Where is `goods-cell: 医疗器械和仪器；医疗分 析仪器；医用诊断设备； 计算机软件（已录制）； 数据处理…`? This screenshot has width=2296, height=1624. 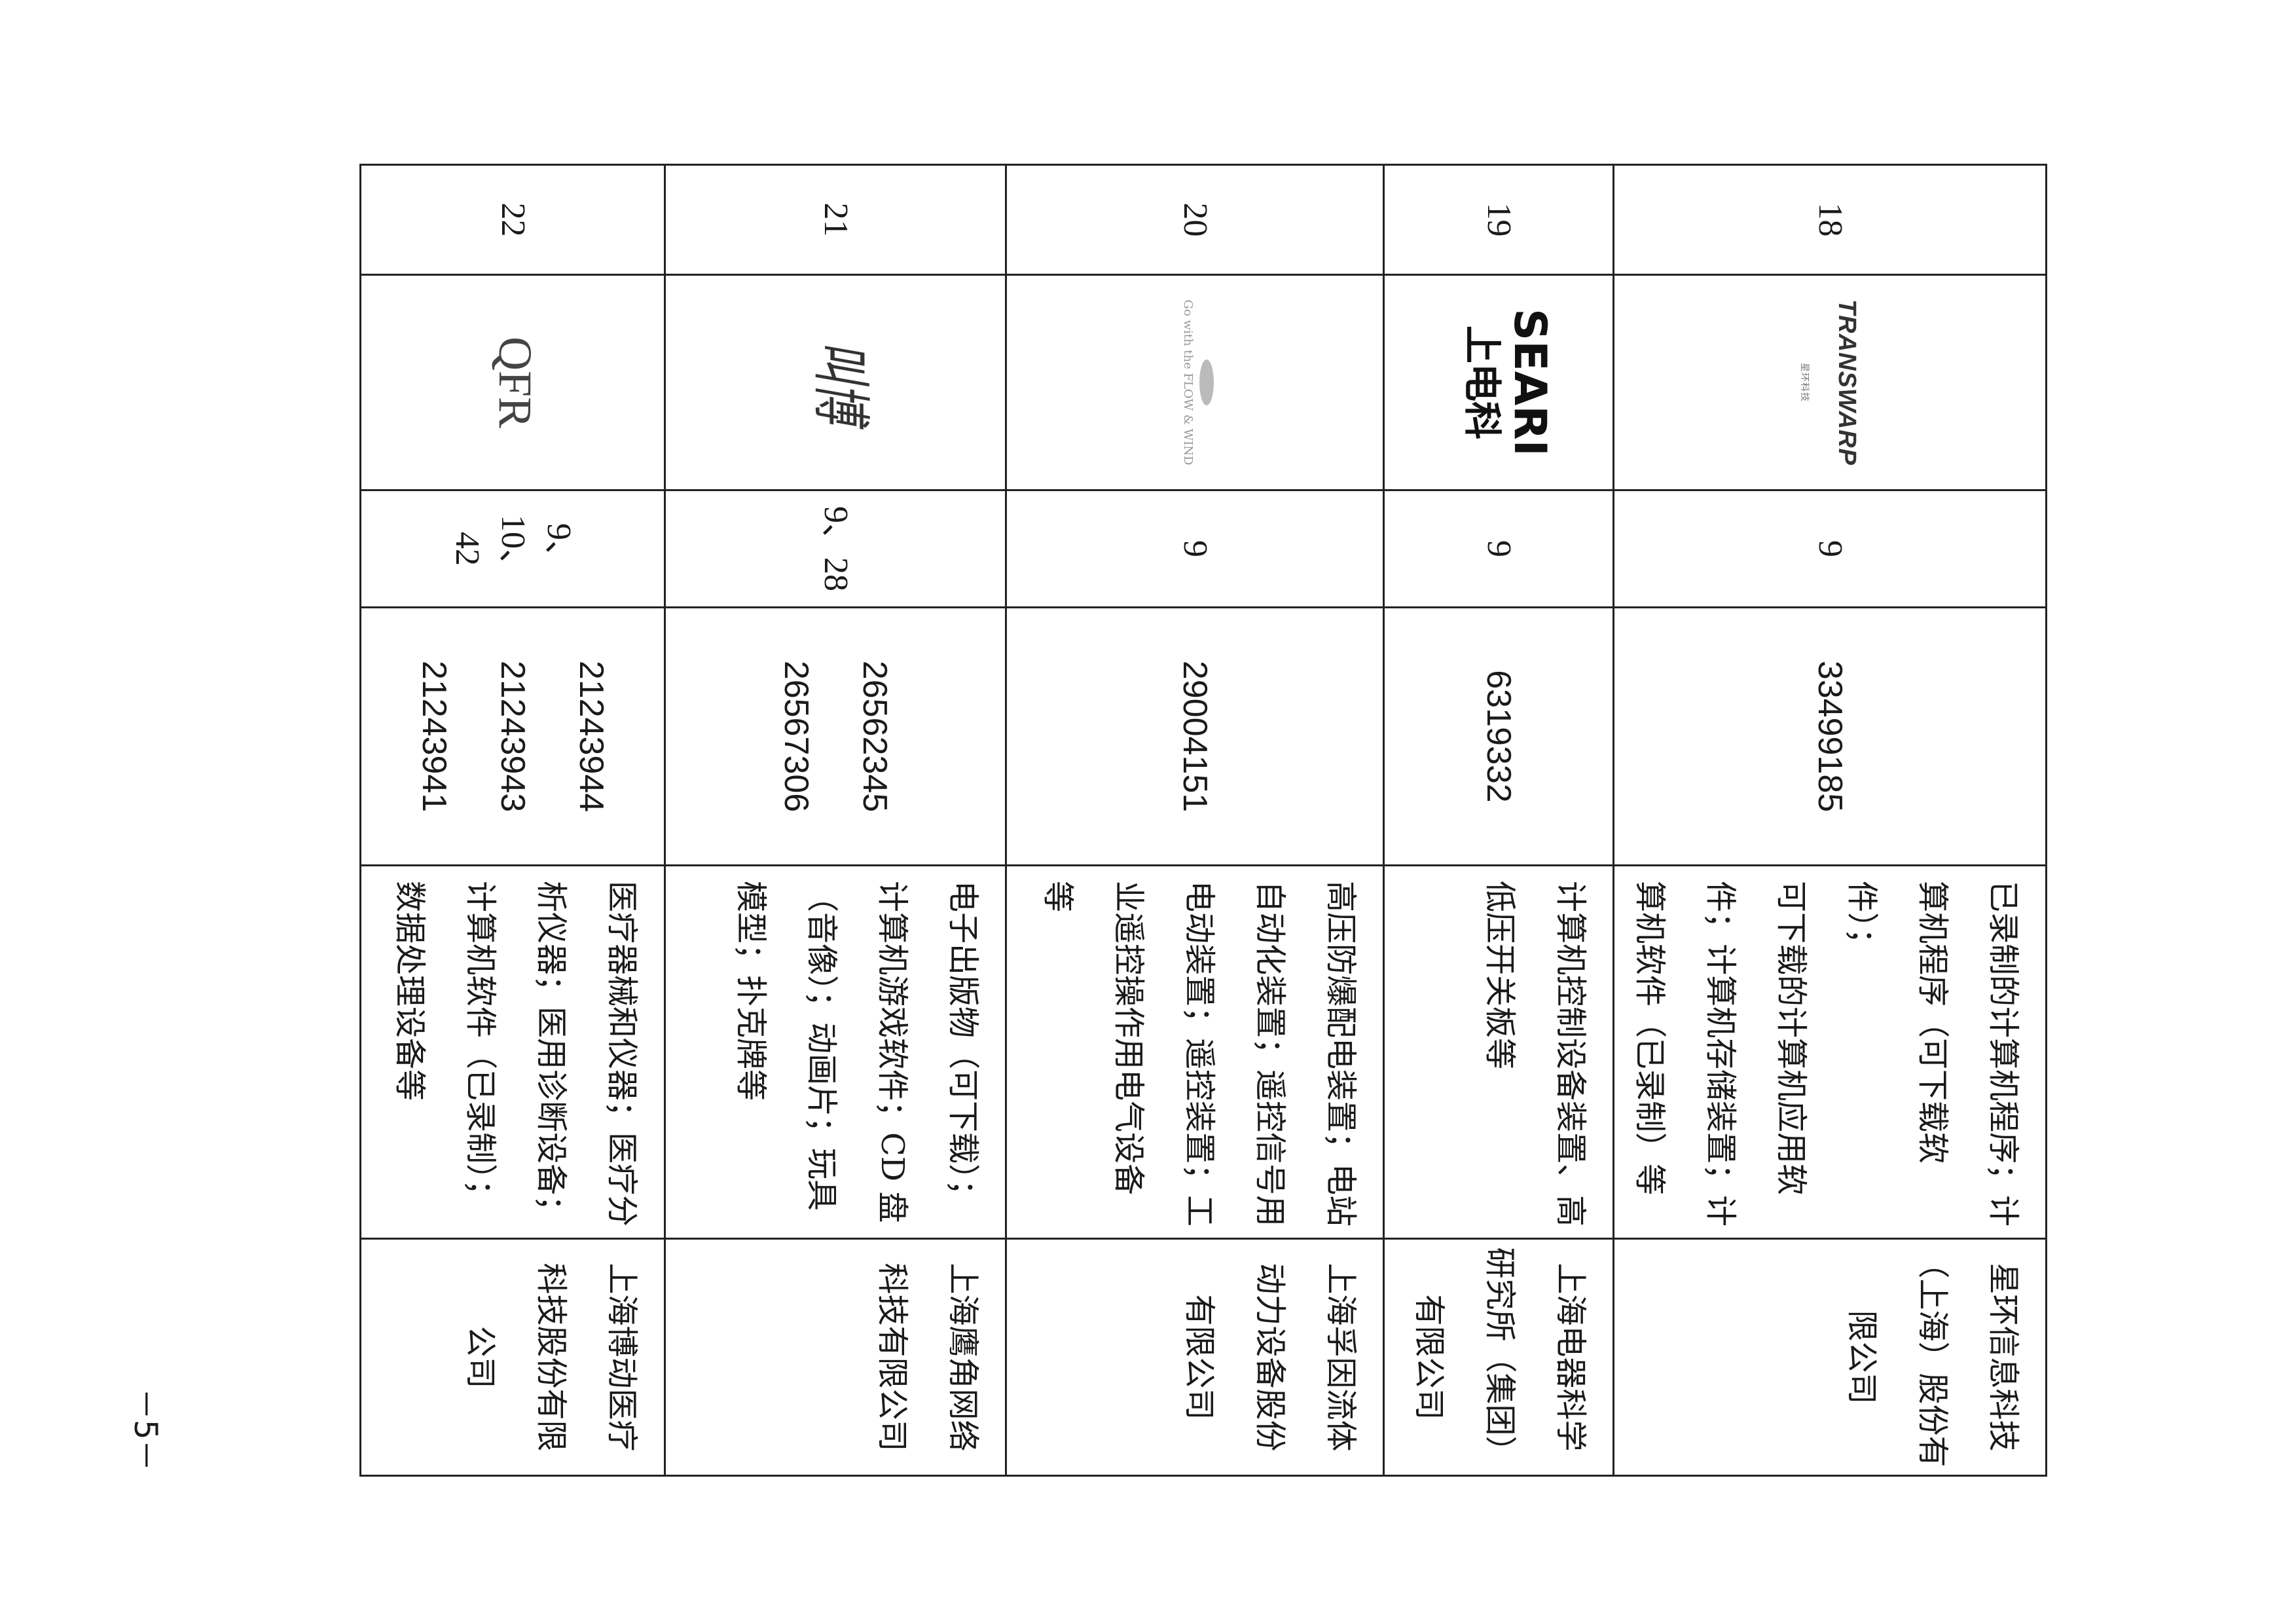 goods-cell: 医疗器械和仪器；医疗分 析仪器；医用诊断设备； 计算机软件（已录制）； 数据处理… is located at coordinates (512, 1052).